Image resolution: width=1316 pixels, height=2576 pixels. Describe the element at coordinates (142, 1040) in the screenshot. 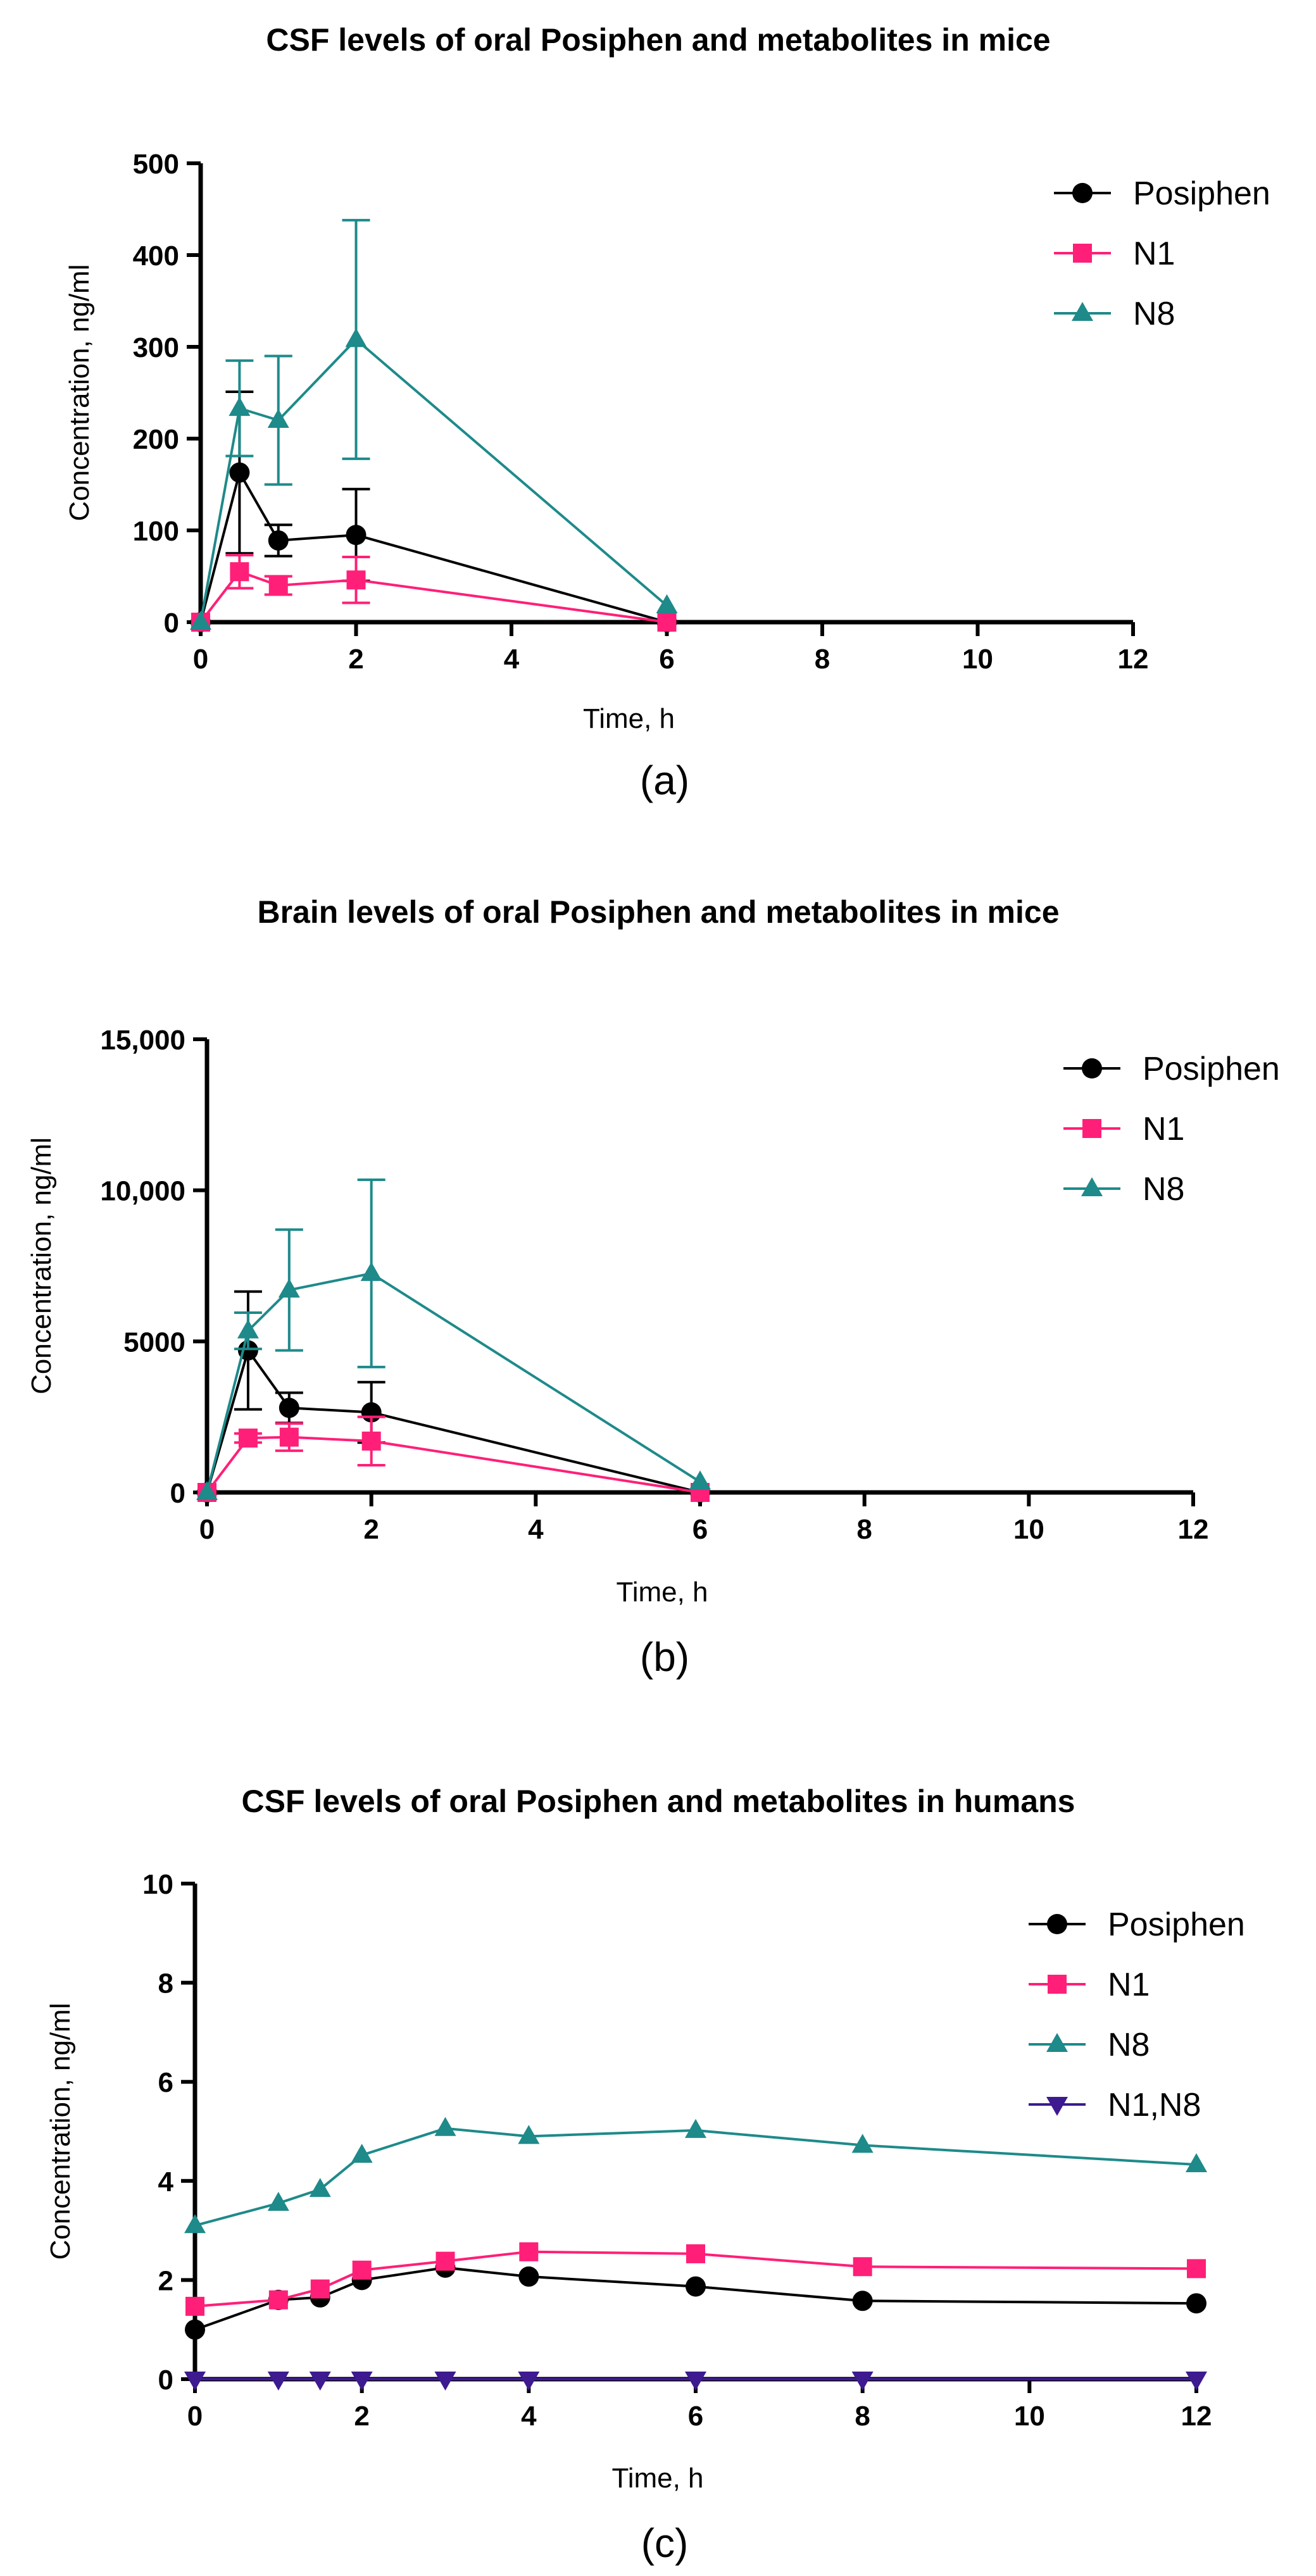

I see `y-tick-label: 15,000` at that location.